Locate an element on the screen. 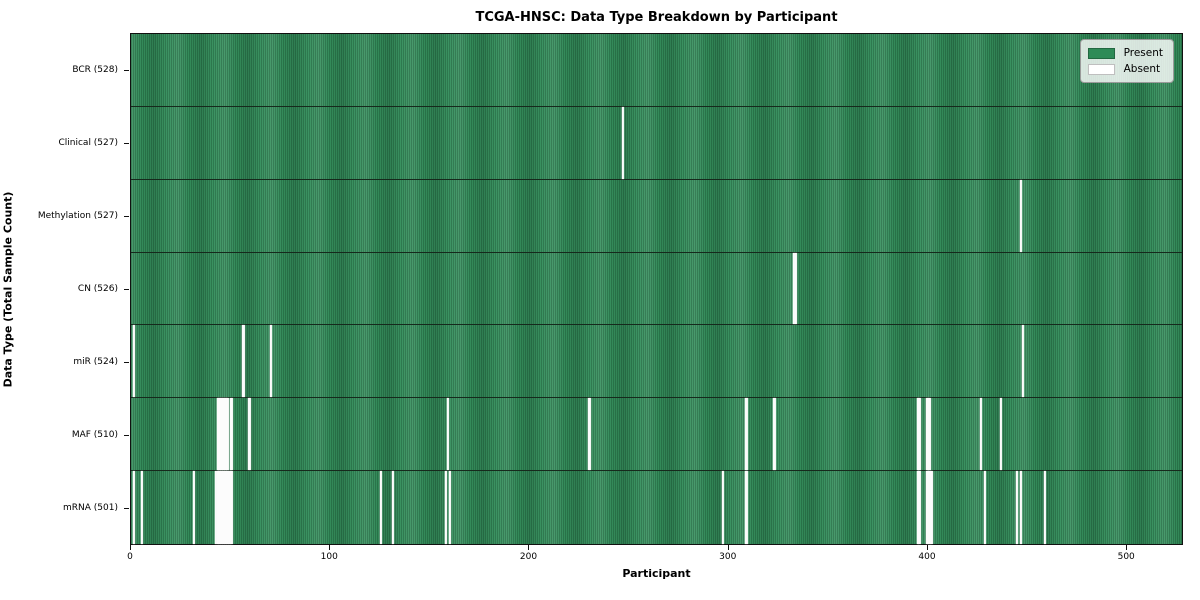 The image size is (1200, 600). y-tick-label: Clinical (527) is located at coordinates (88, 142).